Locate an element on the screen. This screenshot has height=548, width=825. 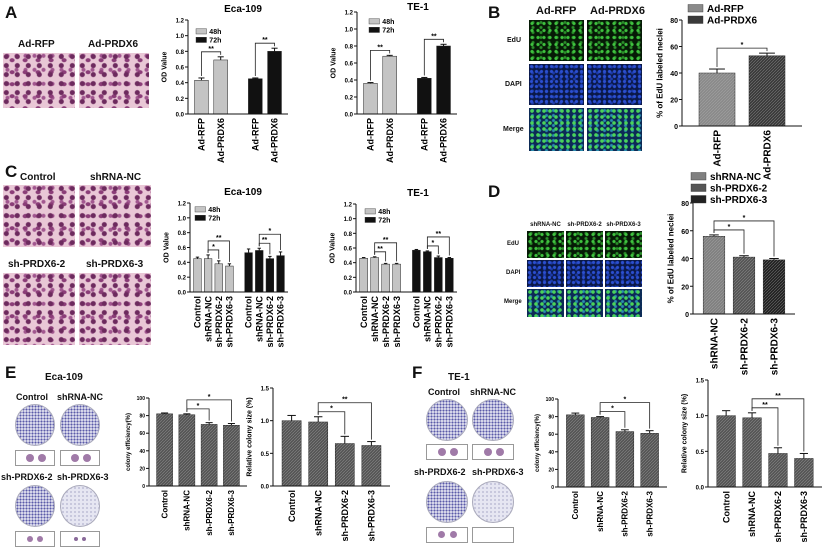
y-tick-label: 0 is located at coordinates (676, 127).